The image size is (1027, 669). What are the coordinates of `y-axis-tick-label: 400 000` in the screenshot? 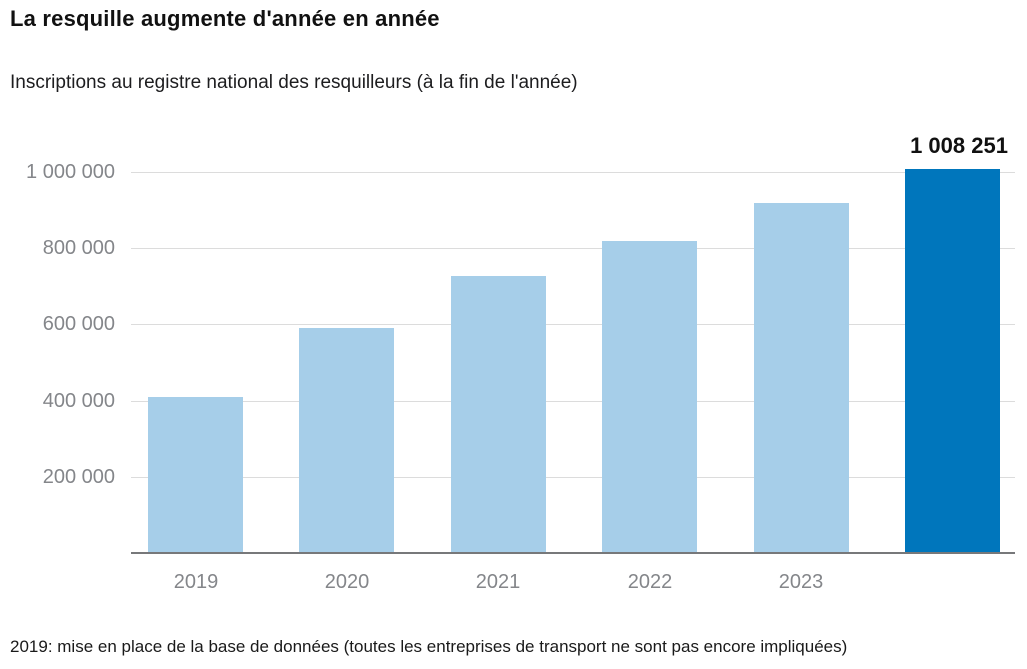 It's located at (78, 401).